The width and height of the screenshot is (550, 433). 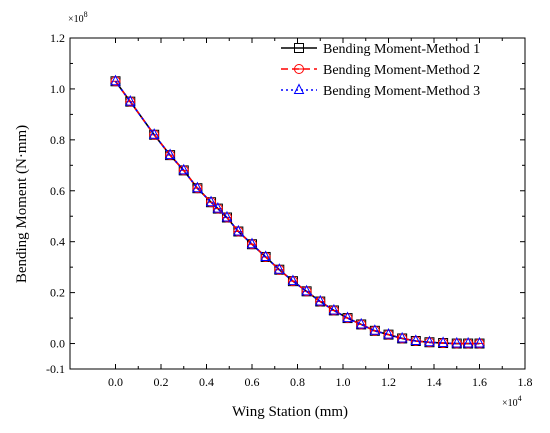 I want to click on y-multiplier: ×10⁸, so click(x=78, y=17).